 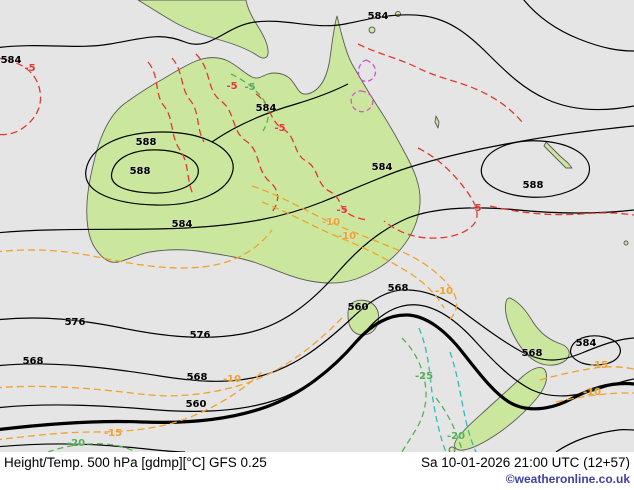 What do you see at coordinates (594, 440) in the screenshot?
I see `height-contour-bottom-right` at bounding box center [594, 440].